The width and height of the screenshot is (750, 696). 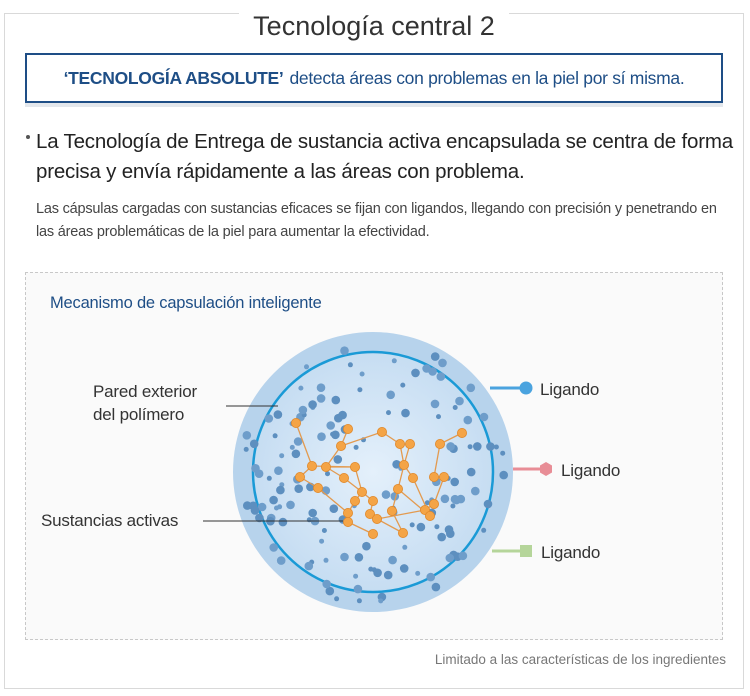 I want to click on polymer-wall-ring, so click(x=373, y=472).